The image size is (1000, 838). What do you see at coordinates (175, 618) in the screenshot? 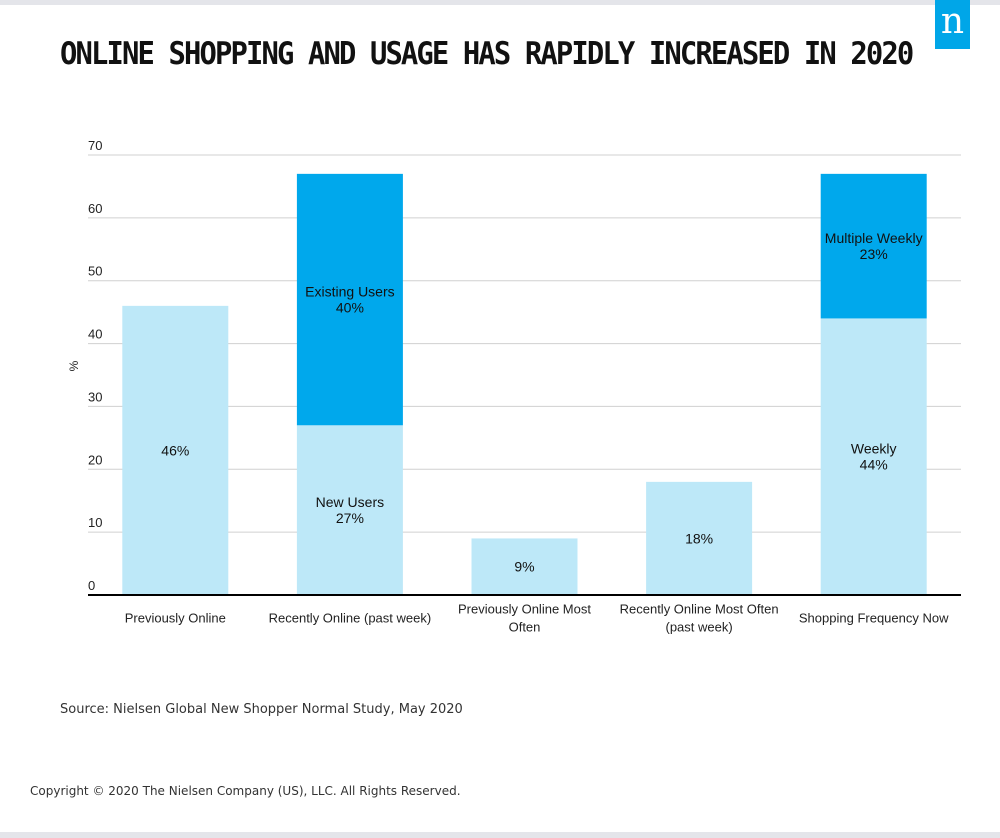
I see `x-tick-label: Previously Online` at bounding box center [175, 618].